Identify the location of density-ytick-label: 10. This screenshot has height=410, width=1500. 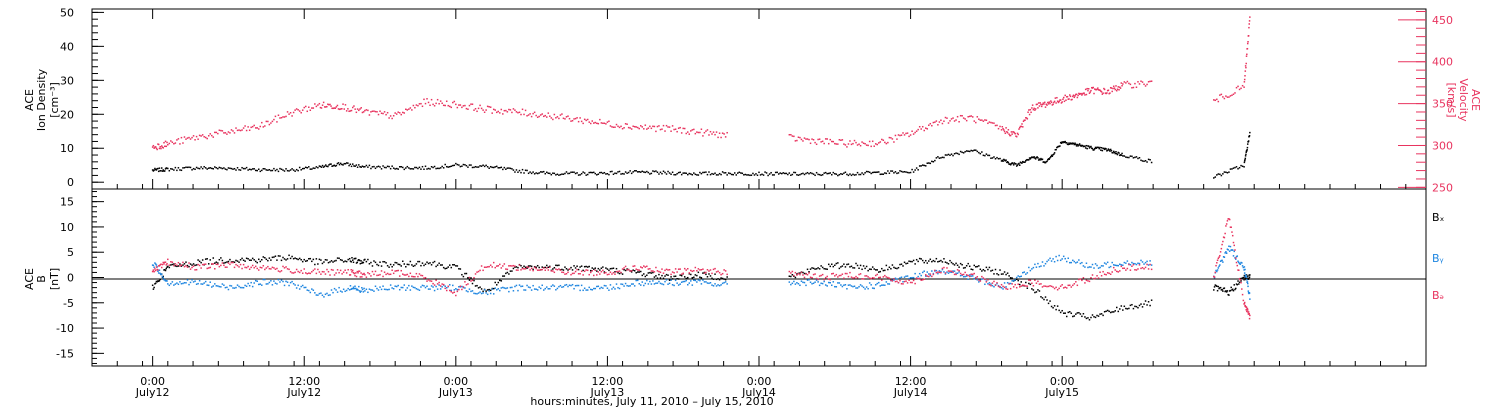
(67, 148).